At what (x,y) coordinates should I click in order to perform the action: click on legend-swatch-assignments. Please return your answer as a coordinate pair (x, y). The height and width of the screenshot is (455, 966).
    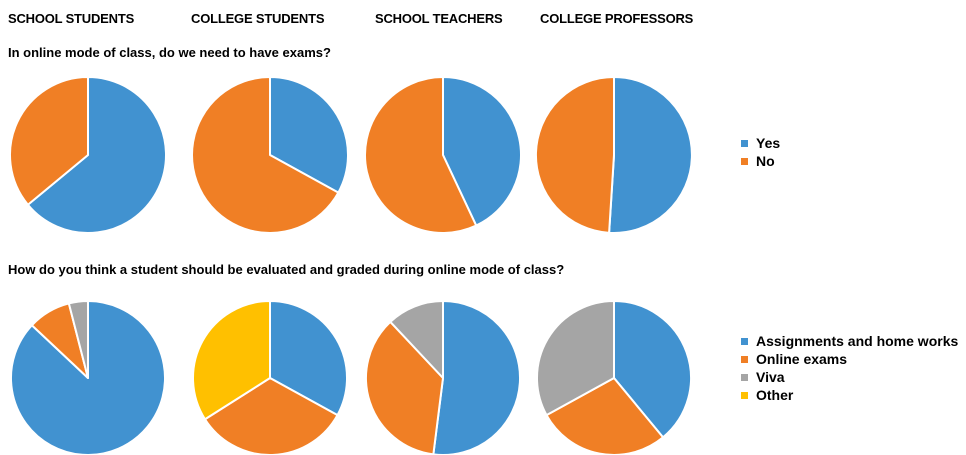
    Looking at the image, I should click on (744, 341).